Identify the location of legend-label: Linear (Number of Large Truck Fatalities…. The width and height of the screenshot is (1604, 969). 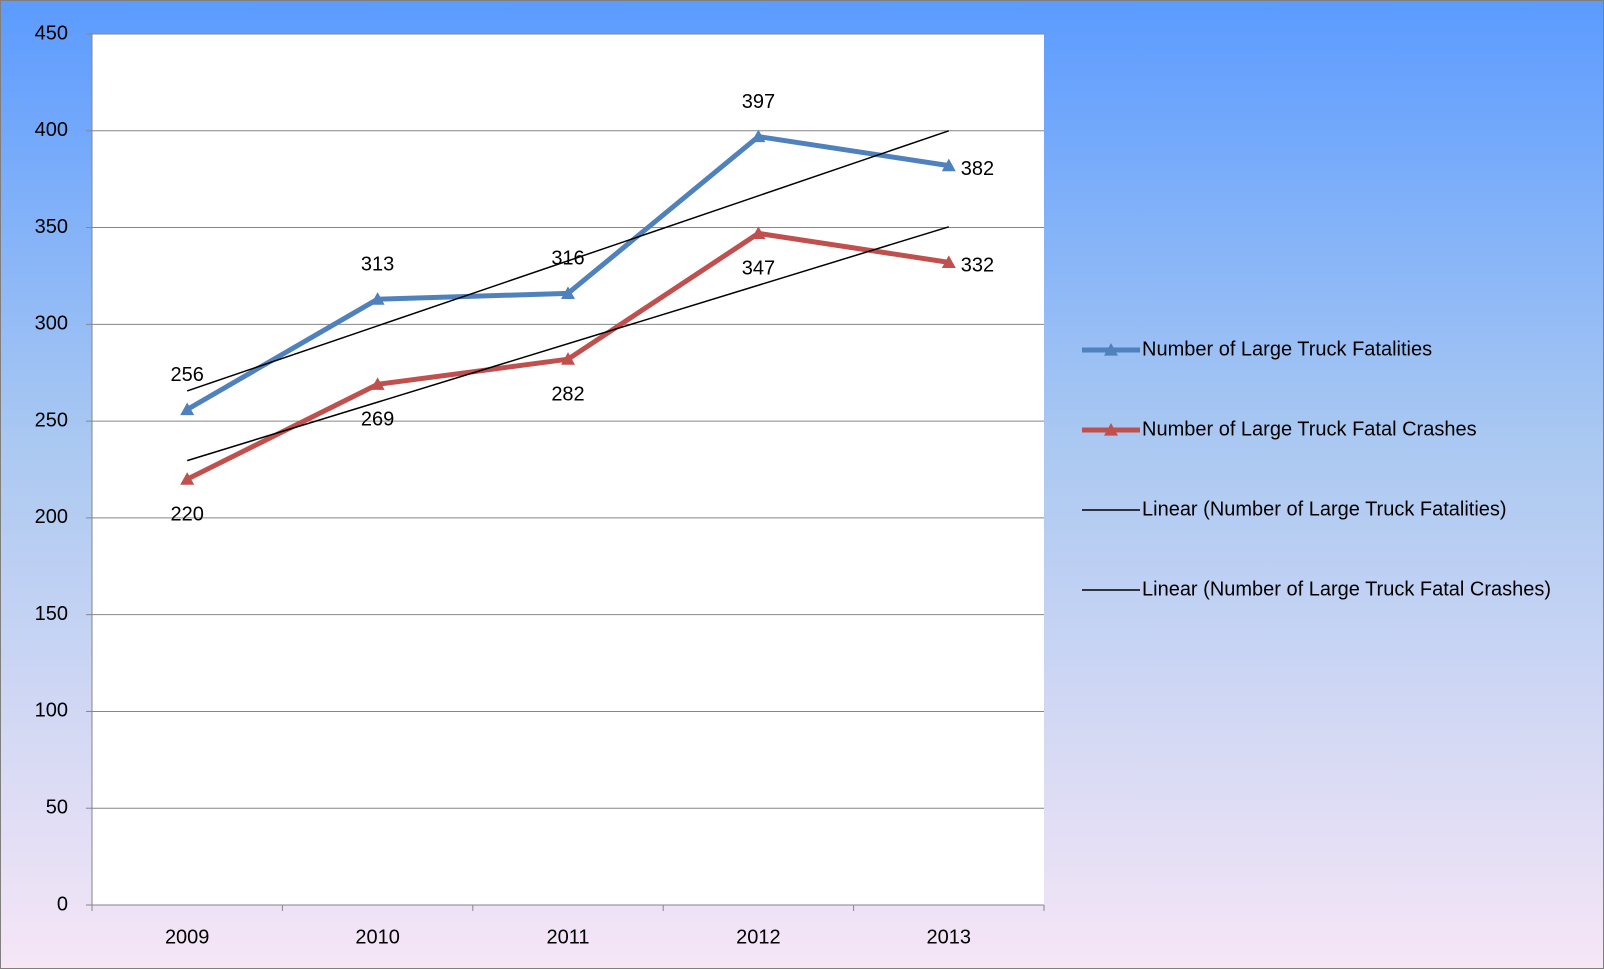
(1324, 509).